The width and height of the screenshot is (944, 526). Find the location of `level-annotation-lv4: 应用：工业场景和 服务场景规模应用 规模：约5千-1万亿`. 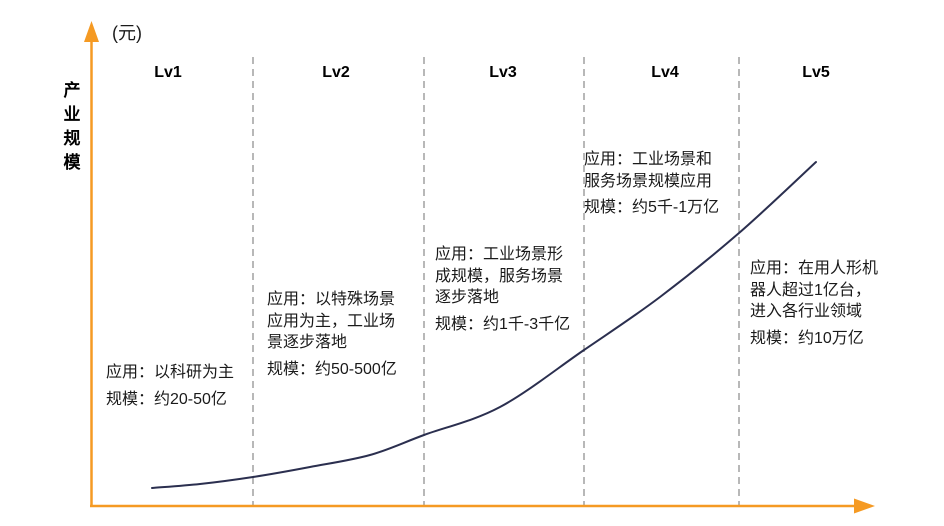

level-annotation-lv4: 应用：工业场景和 服务场景规模应用 规模：约5千-1万亿 is located at coordinates (651, 184).